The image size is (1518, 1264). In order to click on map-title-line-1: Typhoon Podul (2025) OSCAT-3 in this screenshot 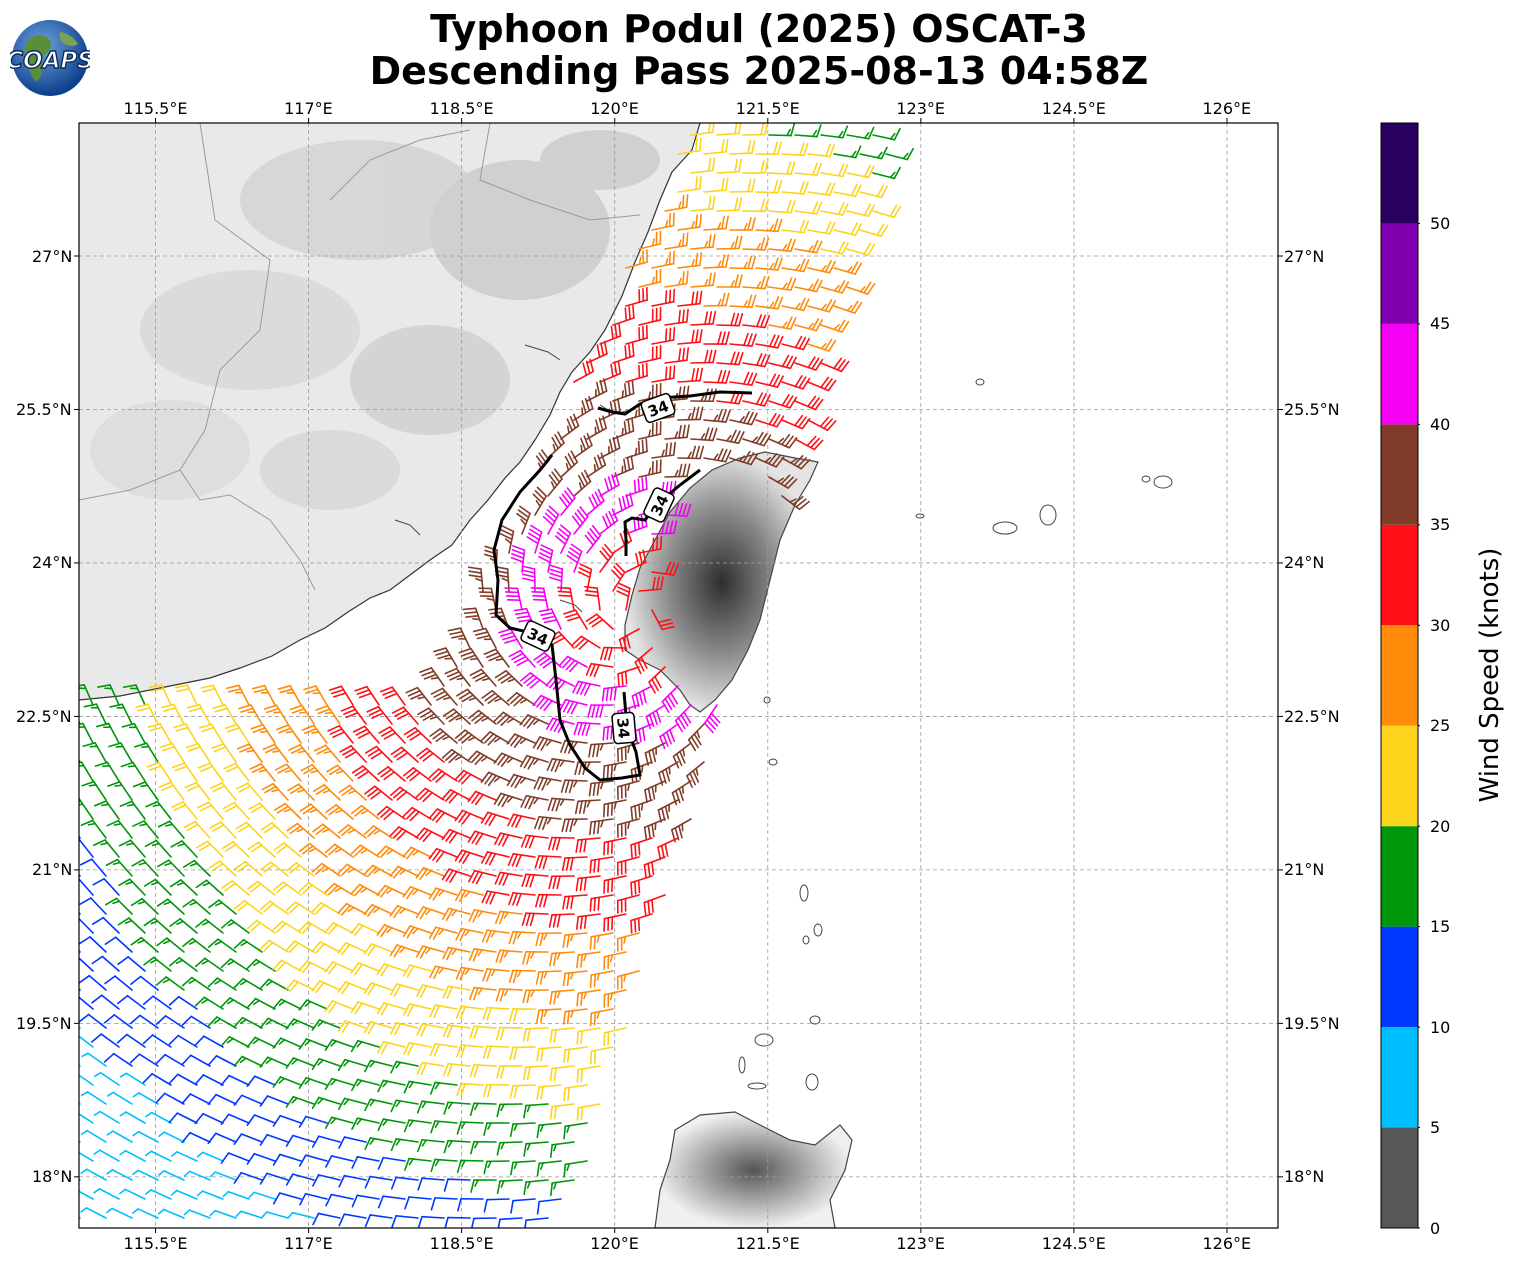, I will do `click(759, 29)`.